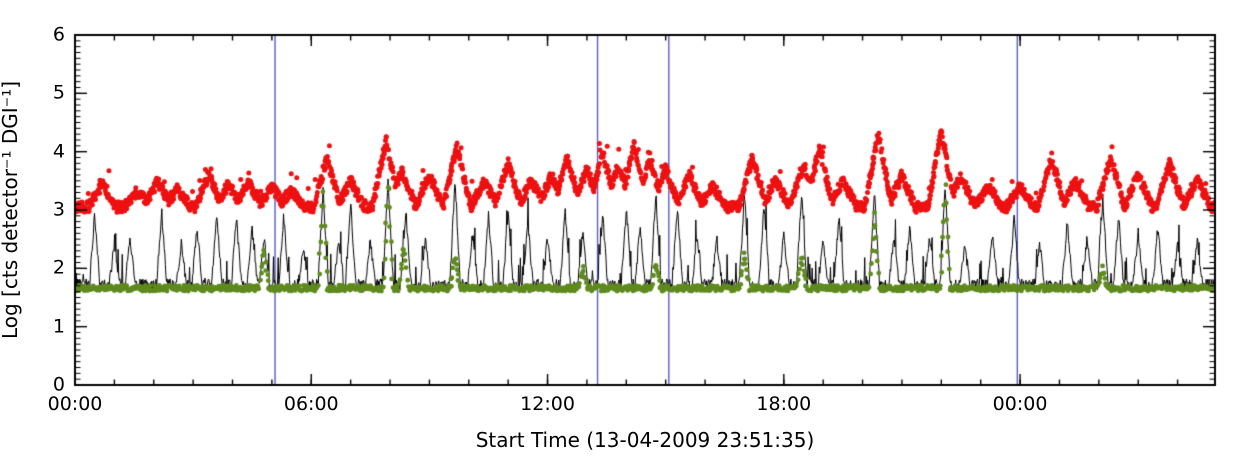 The image size is (1240, 460). Describe the element at coordinates (58, 209) in the screenshot. I see `y-tick-label: 3` at that location.